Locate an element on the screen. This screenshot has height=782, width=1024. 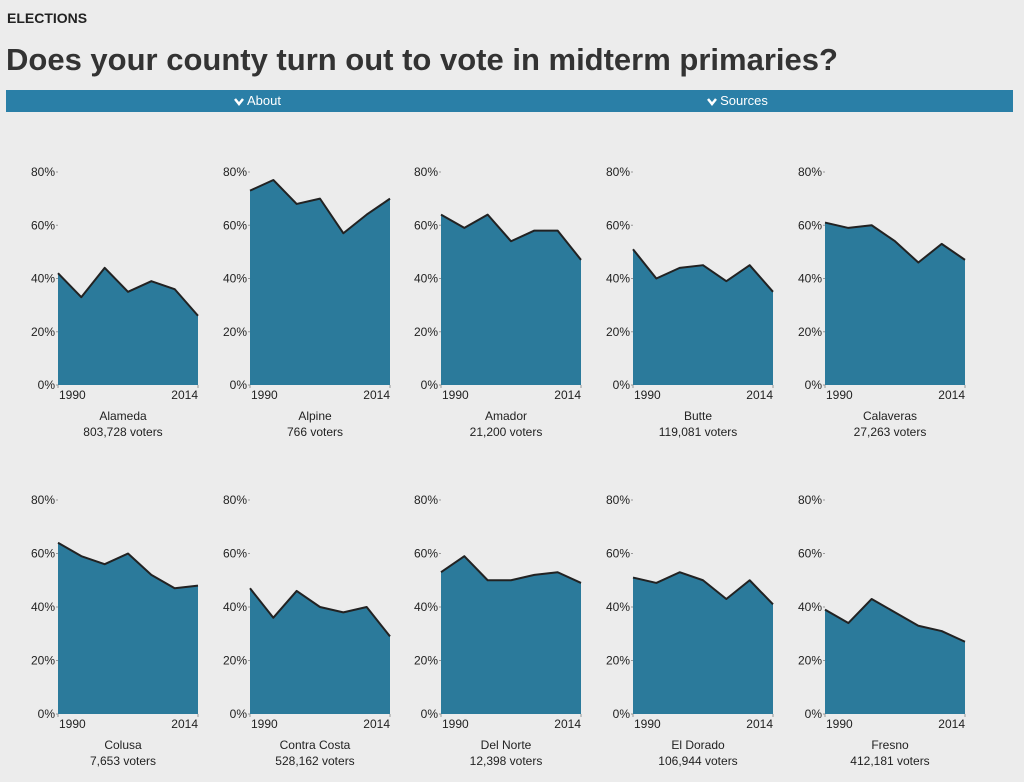
chart-subtitle: 106,944 voters is located at coordinates (697, 761).